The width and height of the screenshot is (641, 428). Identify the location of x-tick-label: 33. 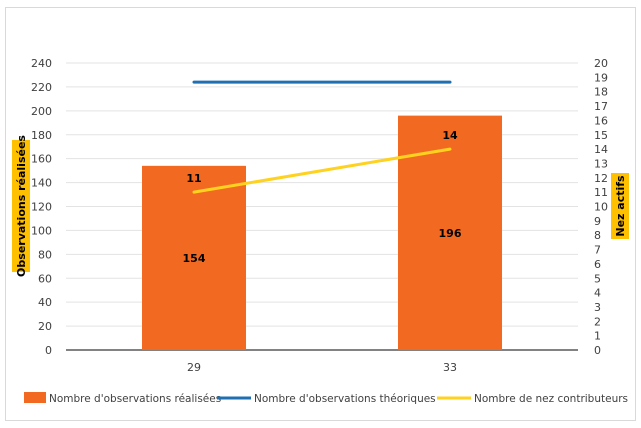
(450, 367).